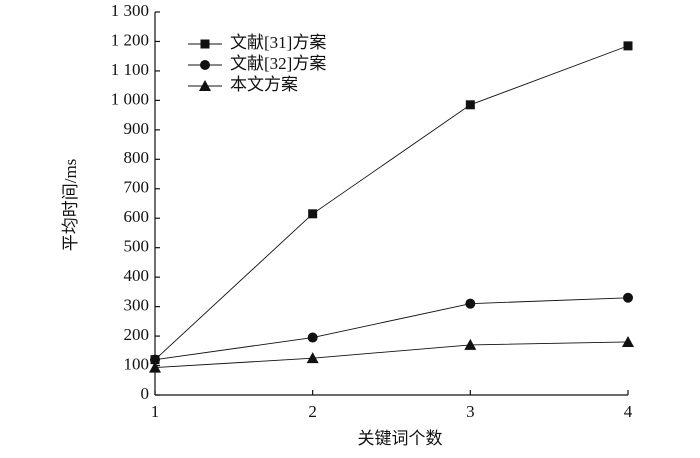  What do you see at coordinates (70, 205) in the screenshot?
I see `y-axis-label: 平均时间/ms` at bounding box center [70, 205].